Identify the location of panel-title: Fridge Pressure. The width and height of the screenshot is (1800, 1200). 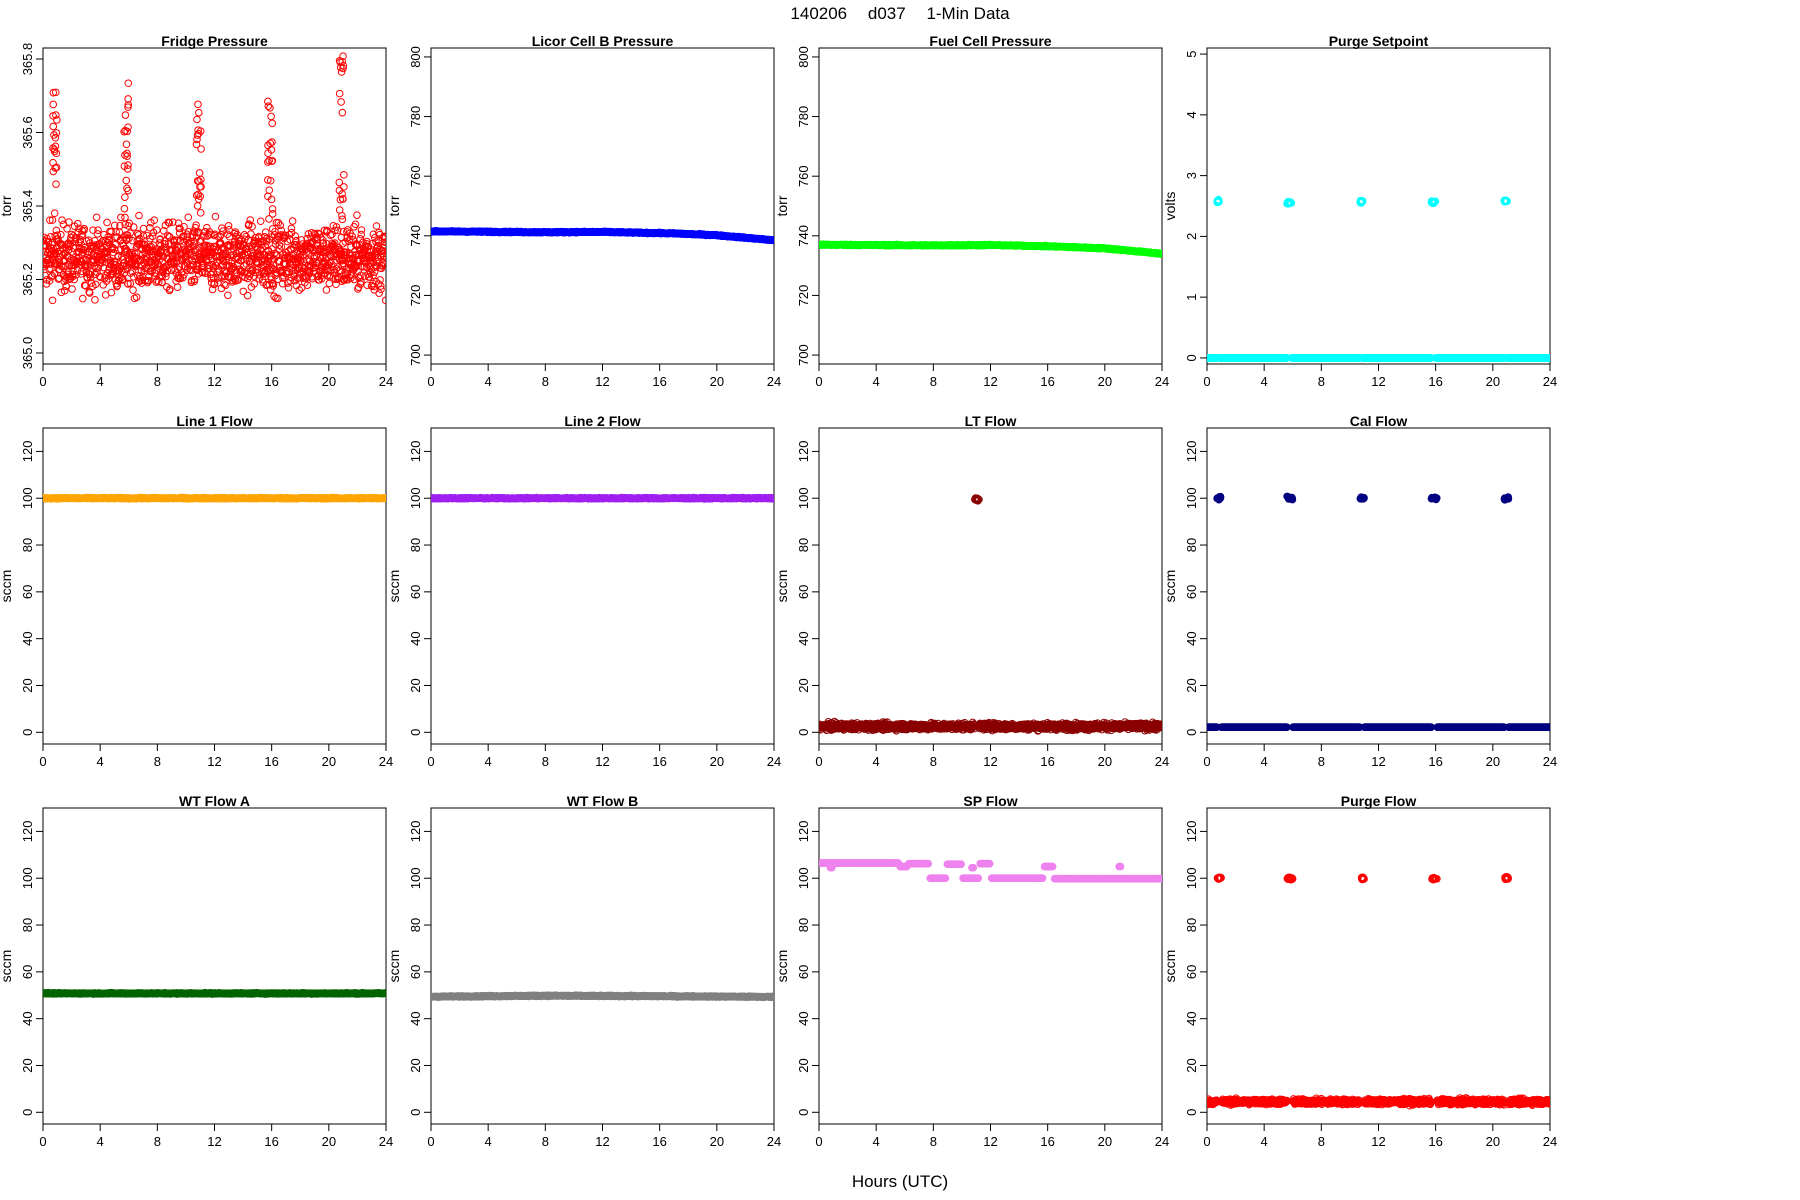
(214, 41).